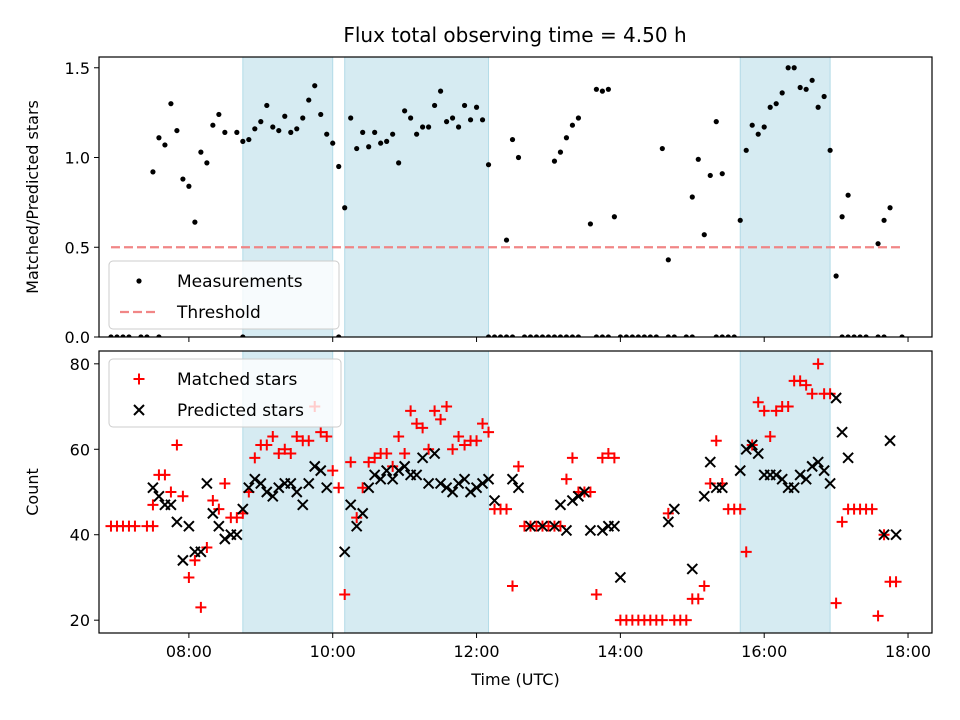 This screenshot has height=720, width=960. What do you see at coordinates (514, 35) in the screenshot?
I see `chart-title: Flux total observing time = 4.50 h` at bounding box center [514, 35].